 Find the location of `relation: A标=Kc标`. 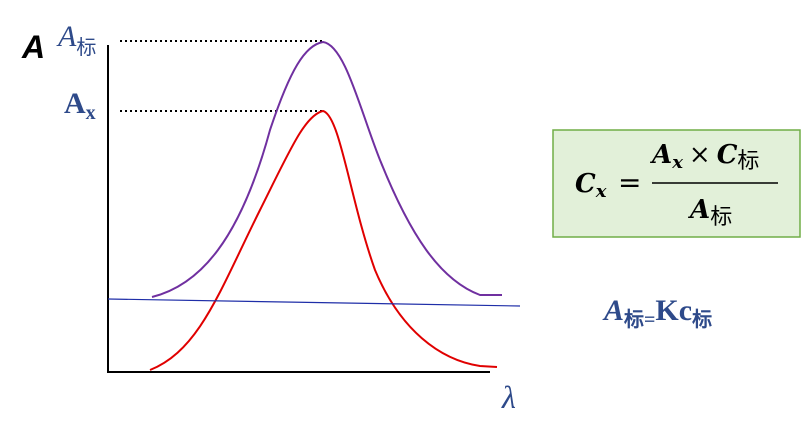

relation: A标=Kc标 is located at coordinates (657, 312).